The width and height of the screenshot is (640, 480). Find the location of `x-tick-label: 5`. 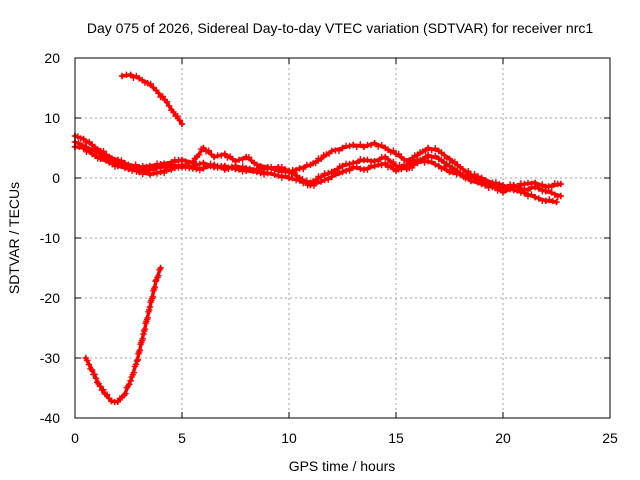

x-tick-label: 5 is located at coordinates (182, 438).